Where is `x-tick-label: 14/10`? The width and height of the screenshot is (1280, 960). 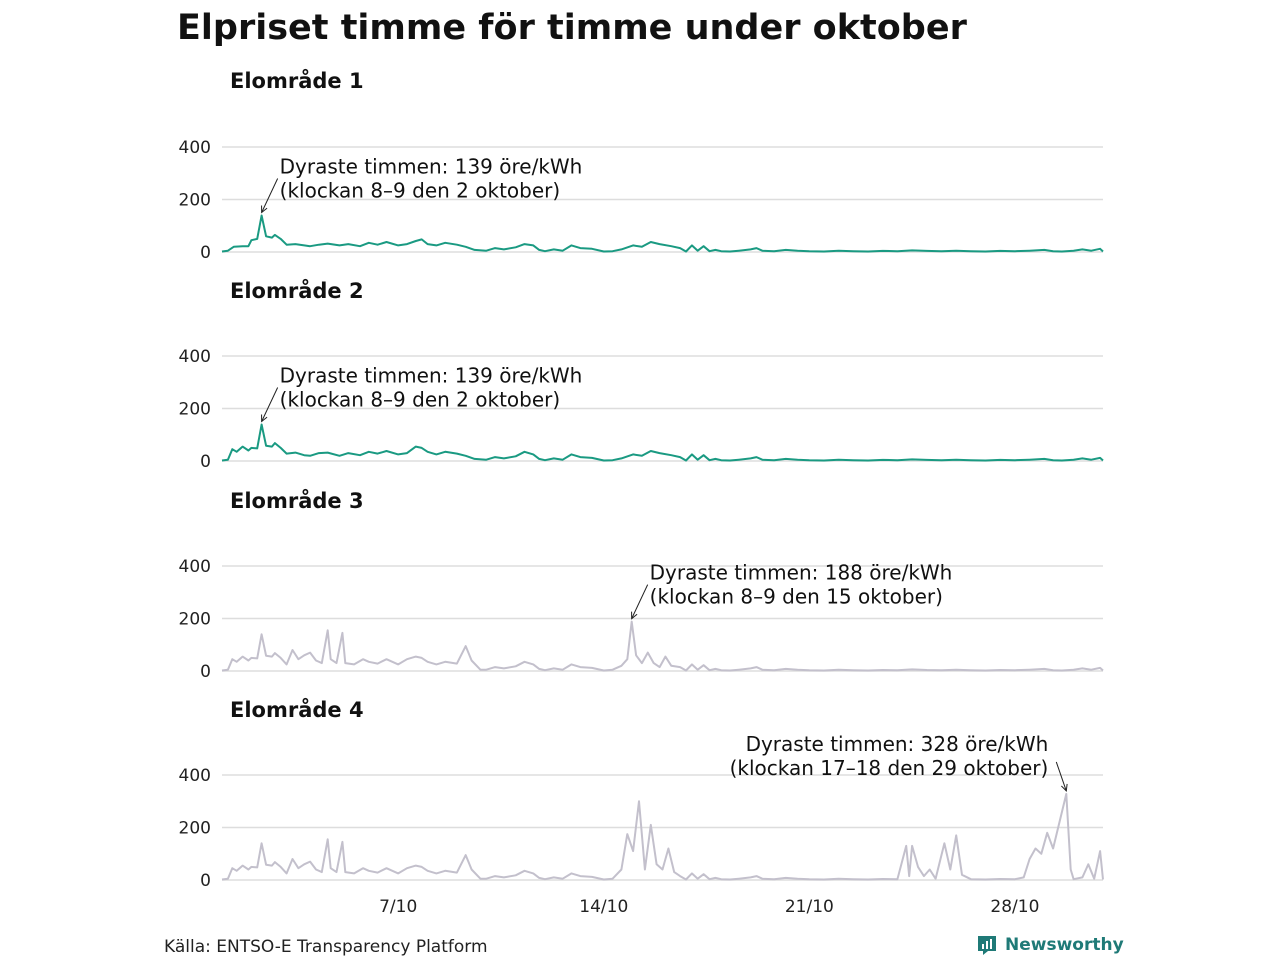 x-tick-label: 14/10 is located at coordinates (603, 907).